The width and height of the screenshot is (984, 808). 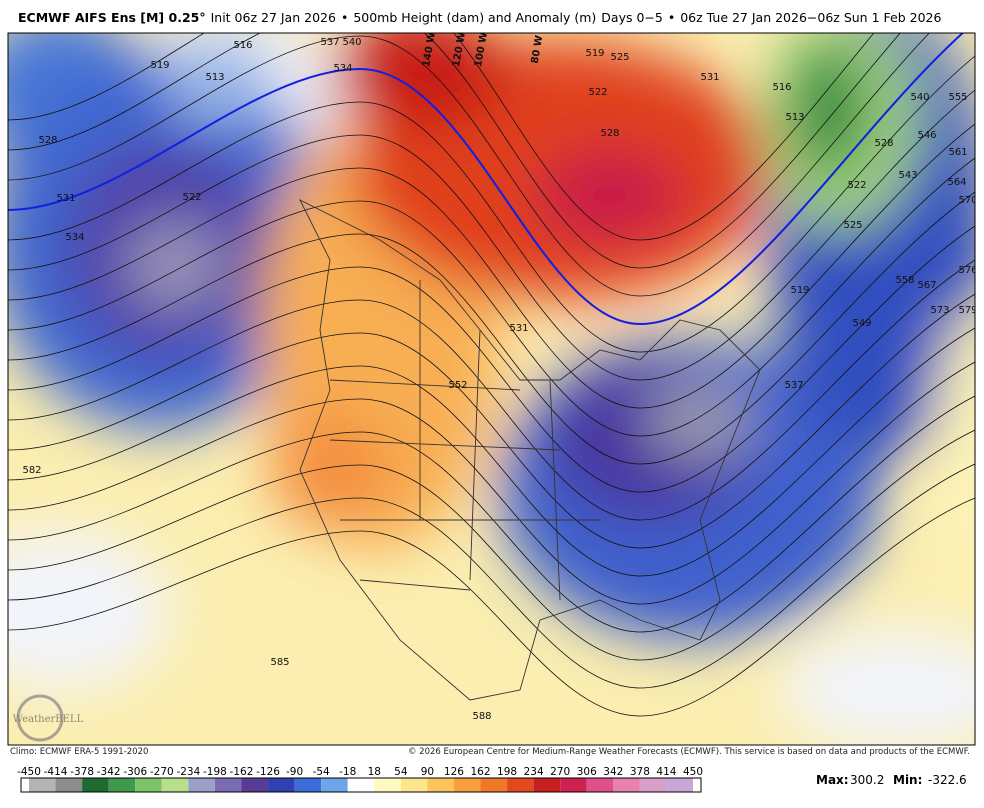 What do you see at coordinates (215, 772) in the screenshot?
I see `colorbar-tick-label: -198` at bounding box center [215, 772].